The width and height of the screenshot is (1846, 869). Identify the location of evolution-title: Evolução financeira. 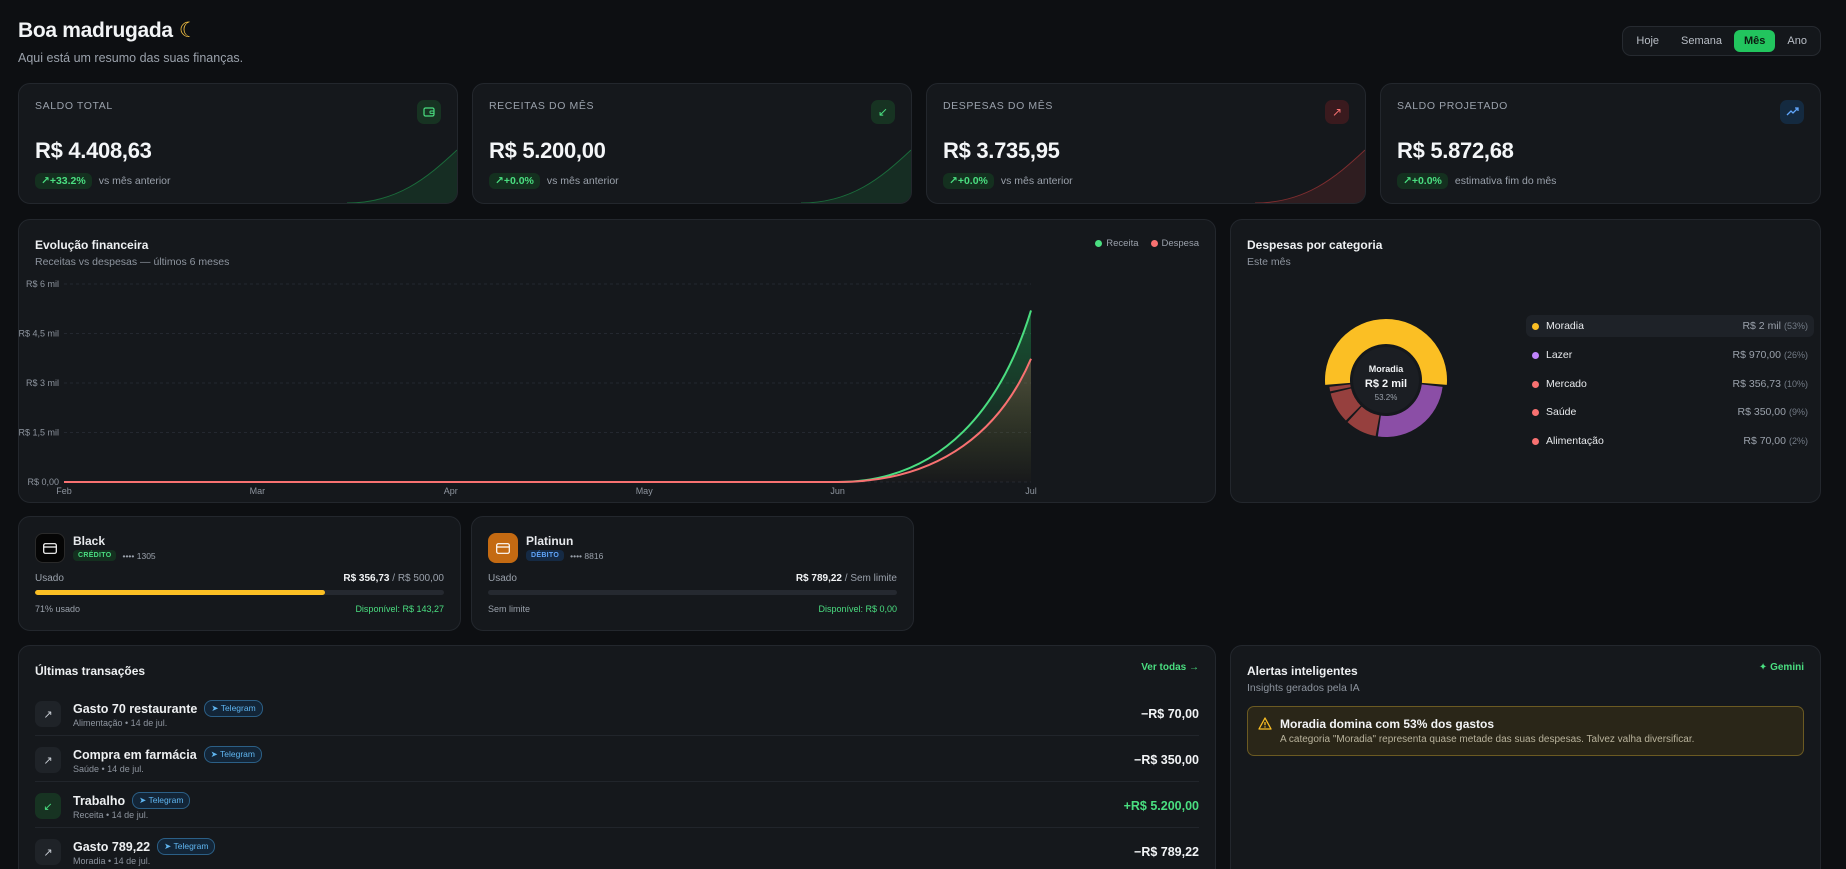
(92, 245).